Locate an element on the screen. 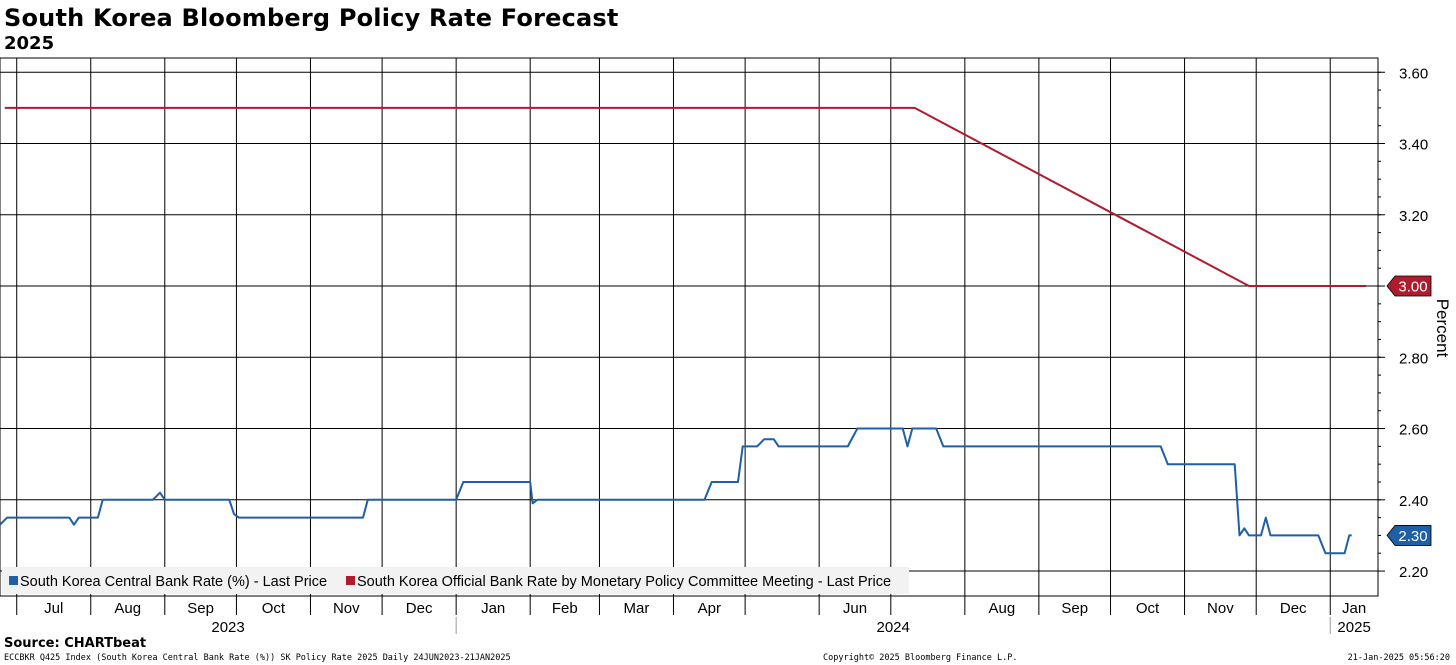  footer-timestamp: 21-Jan-2025 05:56:20 is located at coordinates (1398, 658).